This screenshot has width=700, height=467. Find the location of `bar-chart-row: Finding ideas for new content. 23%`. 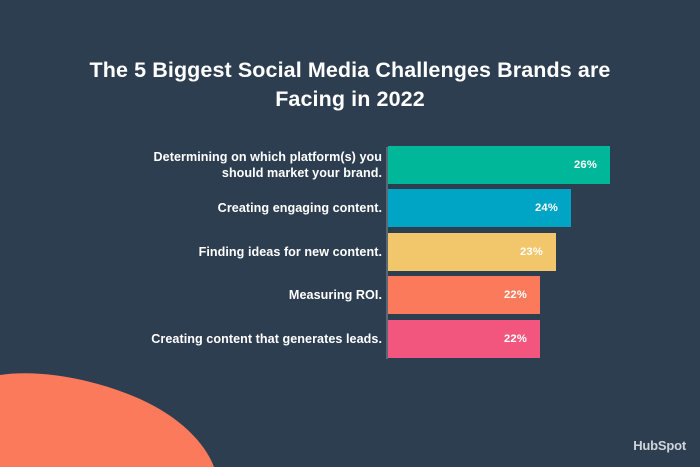

bar-chart-row: Finding ideas for new content. 23% is located at coordinates (350, 252).